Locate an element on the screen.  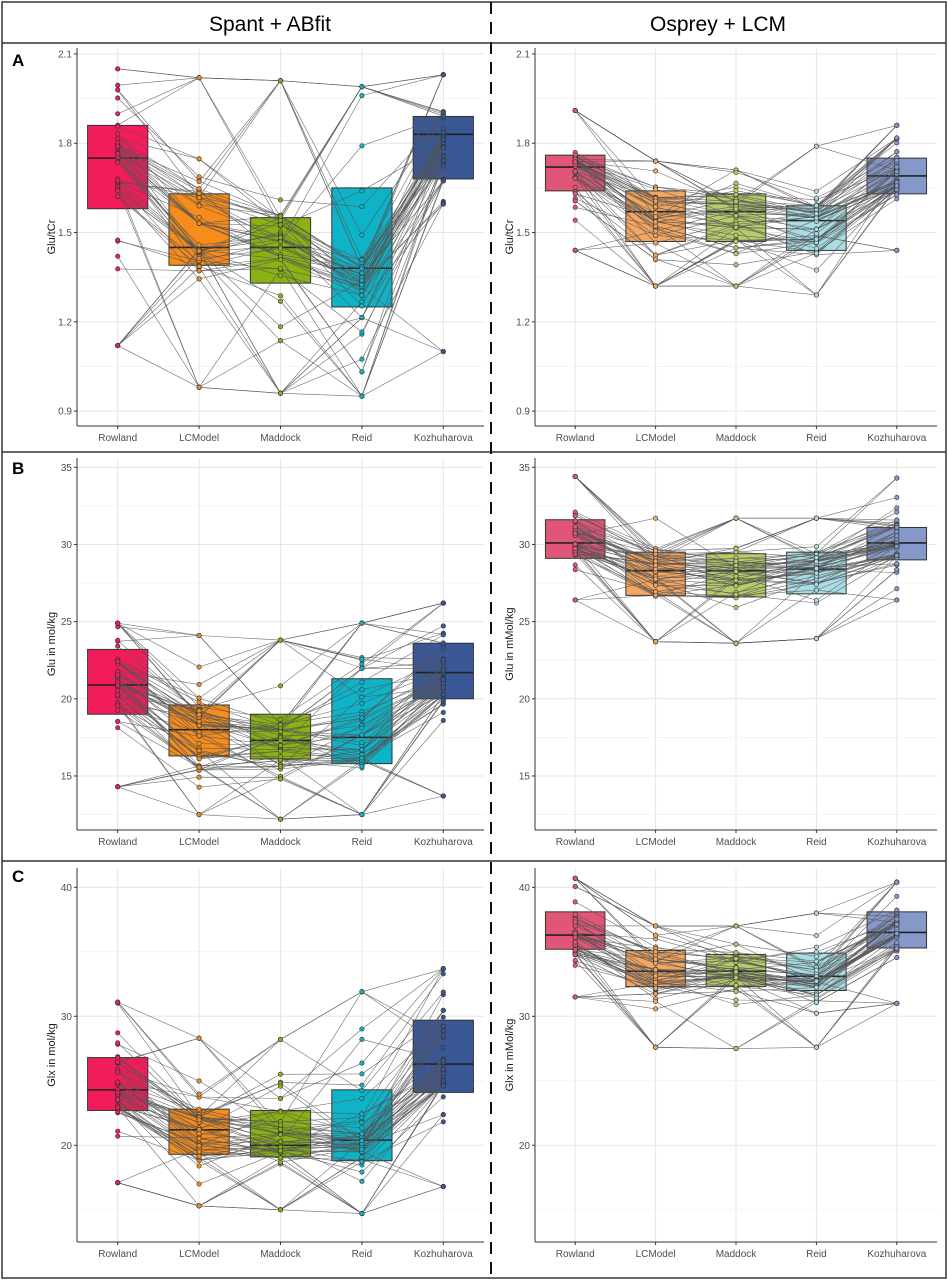
y-tick-label: 35 is located at coordinates (67, 468).